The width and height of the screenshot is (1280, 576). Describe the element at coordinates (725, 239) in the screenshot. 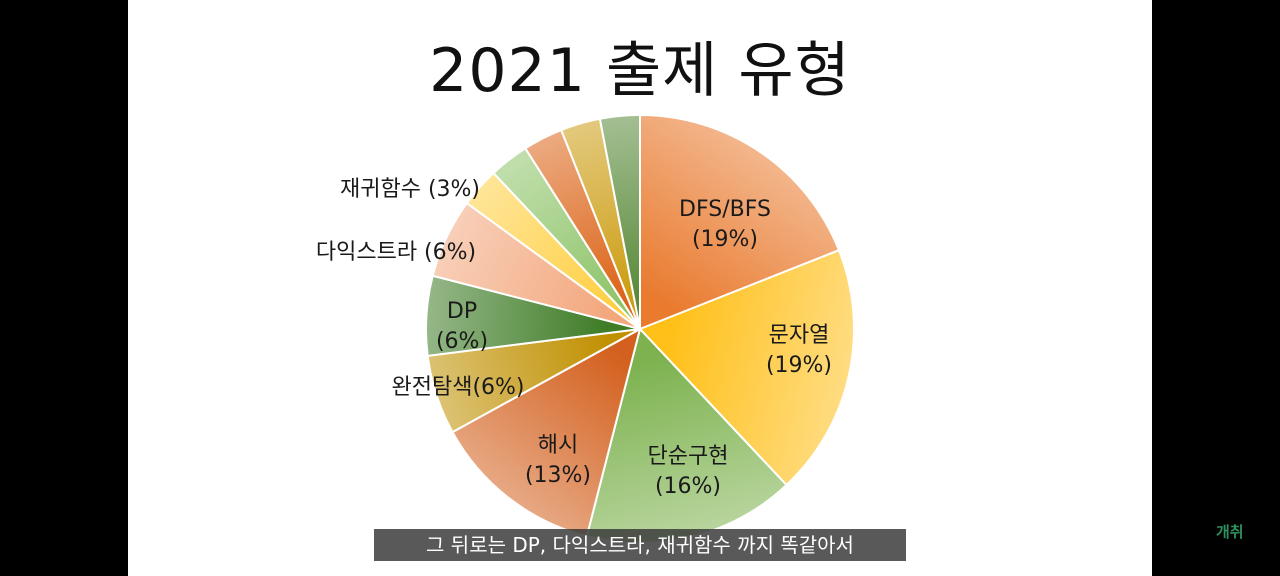

I see `slice-percent-1: (19%)` at that location.